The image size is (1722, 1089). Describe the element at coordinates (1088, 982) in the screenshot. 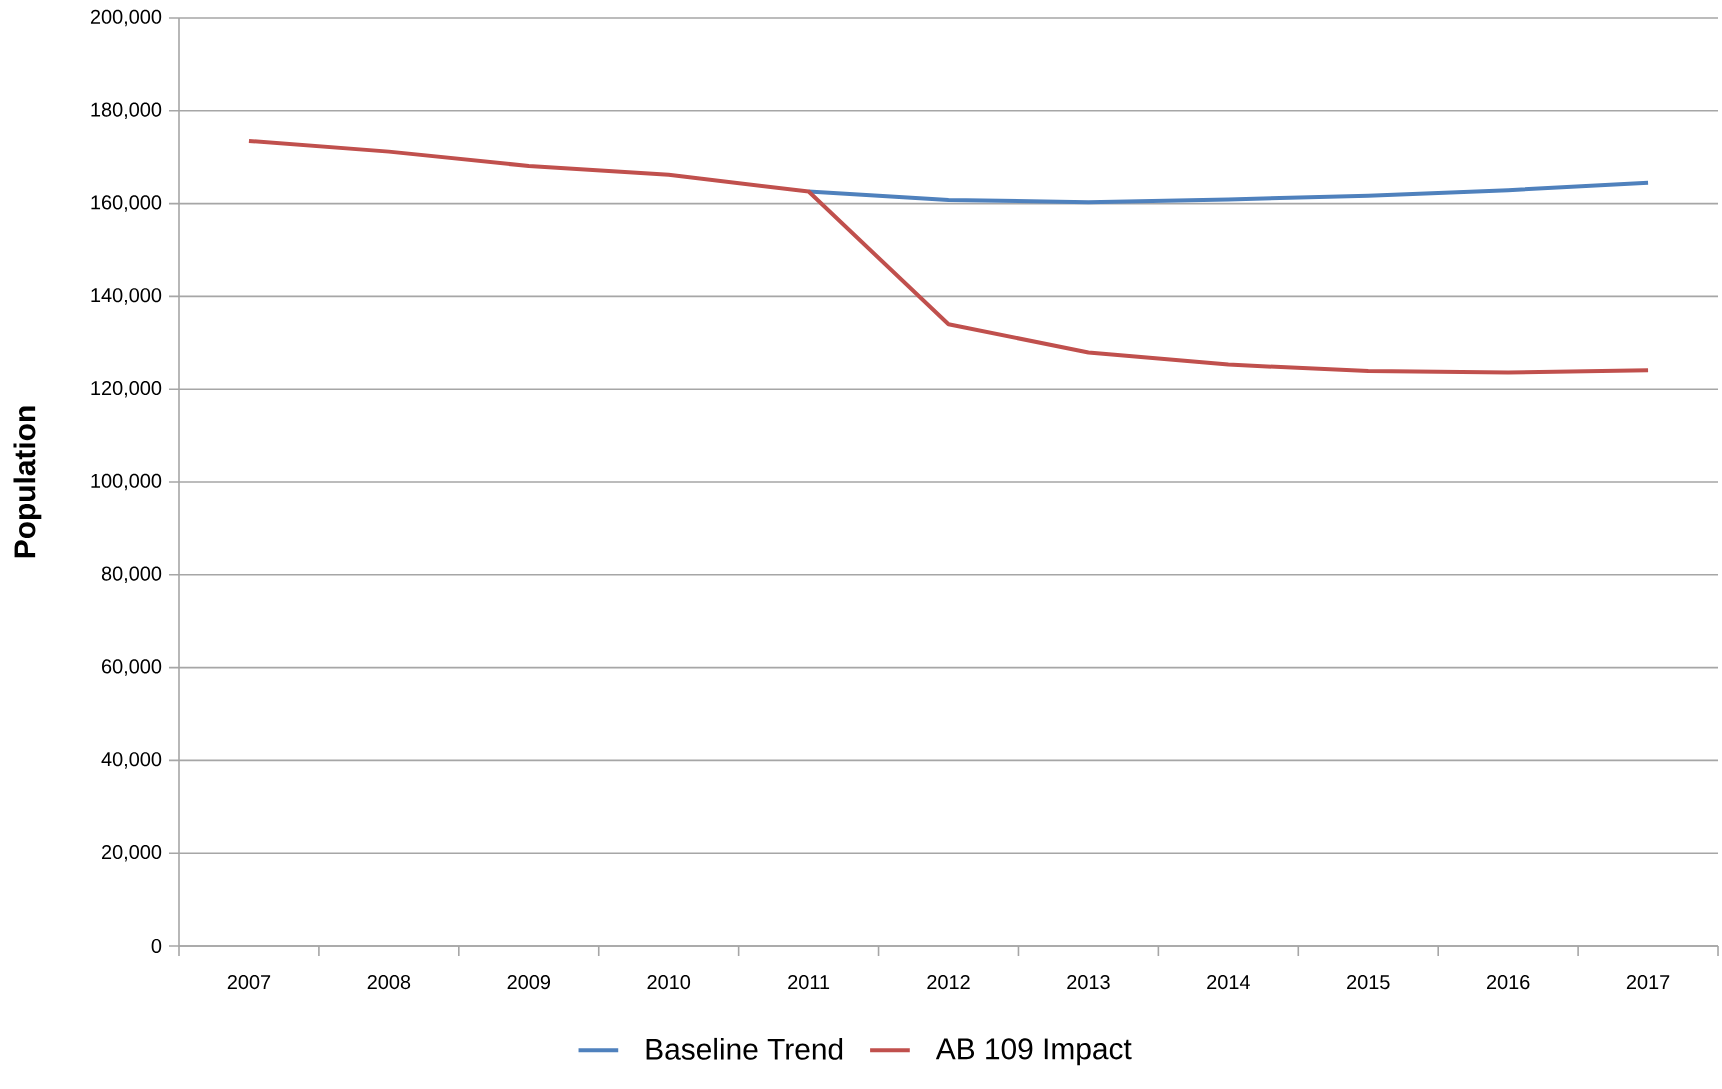

I see `x-tick-label: 2013` at that location.